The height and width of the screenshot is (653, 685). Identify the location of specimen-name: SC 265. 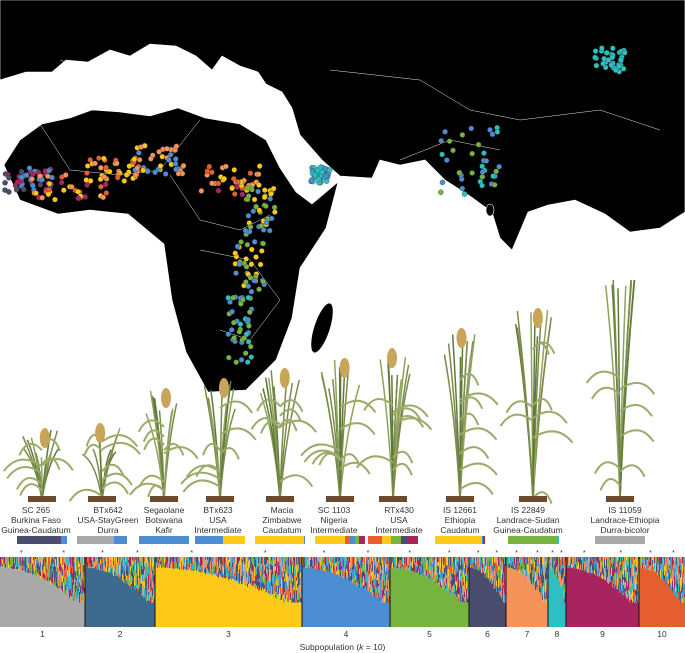
(36, 510).